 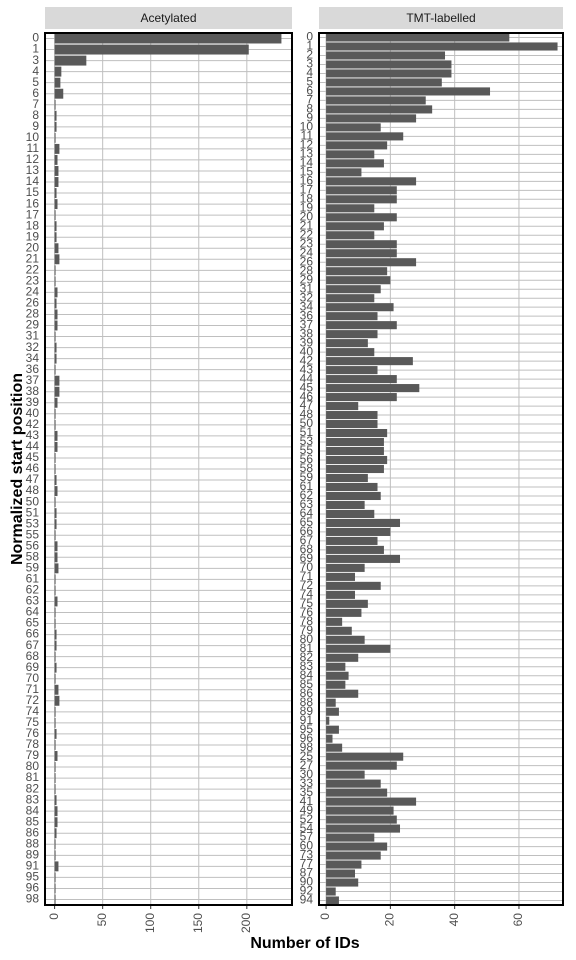 I want to click on y-tick-label: 89, so click(x=33, y=855).